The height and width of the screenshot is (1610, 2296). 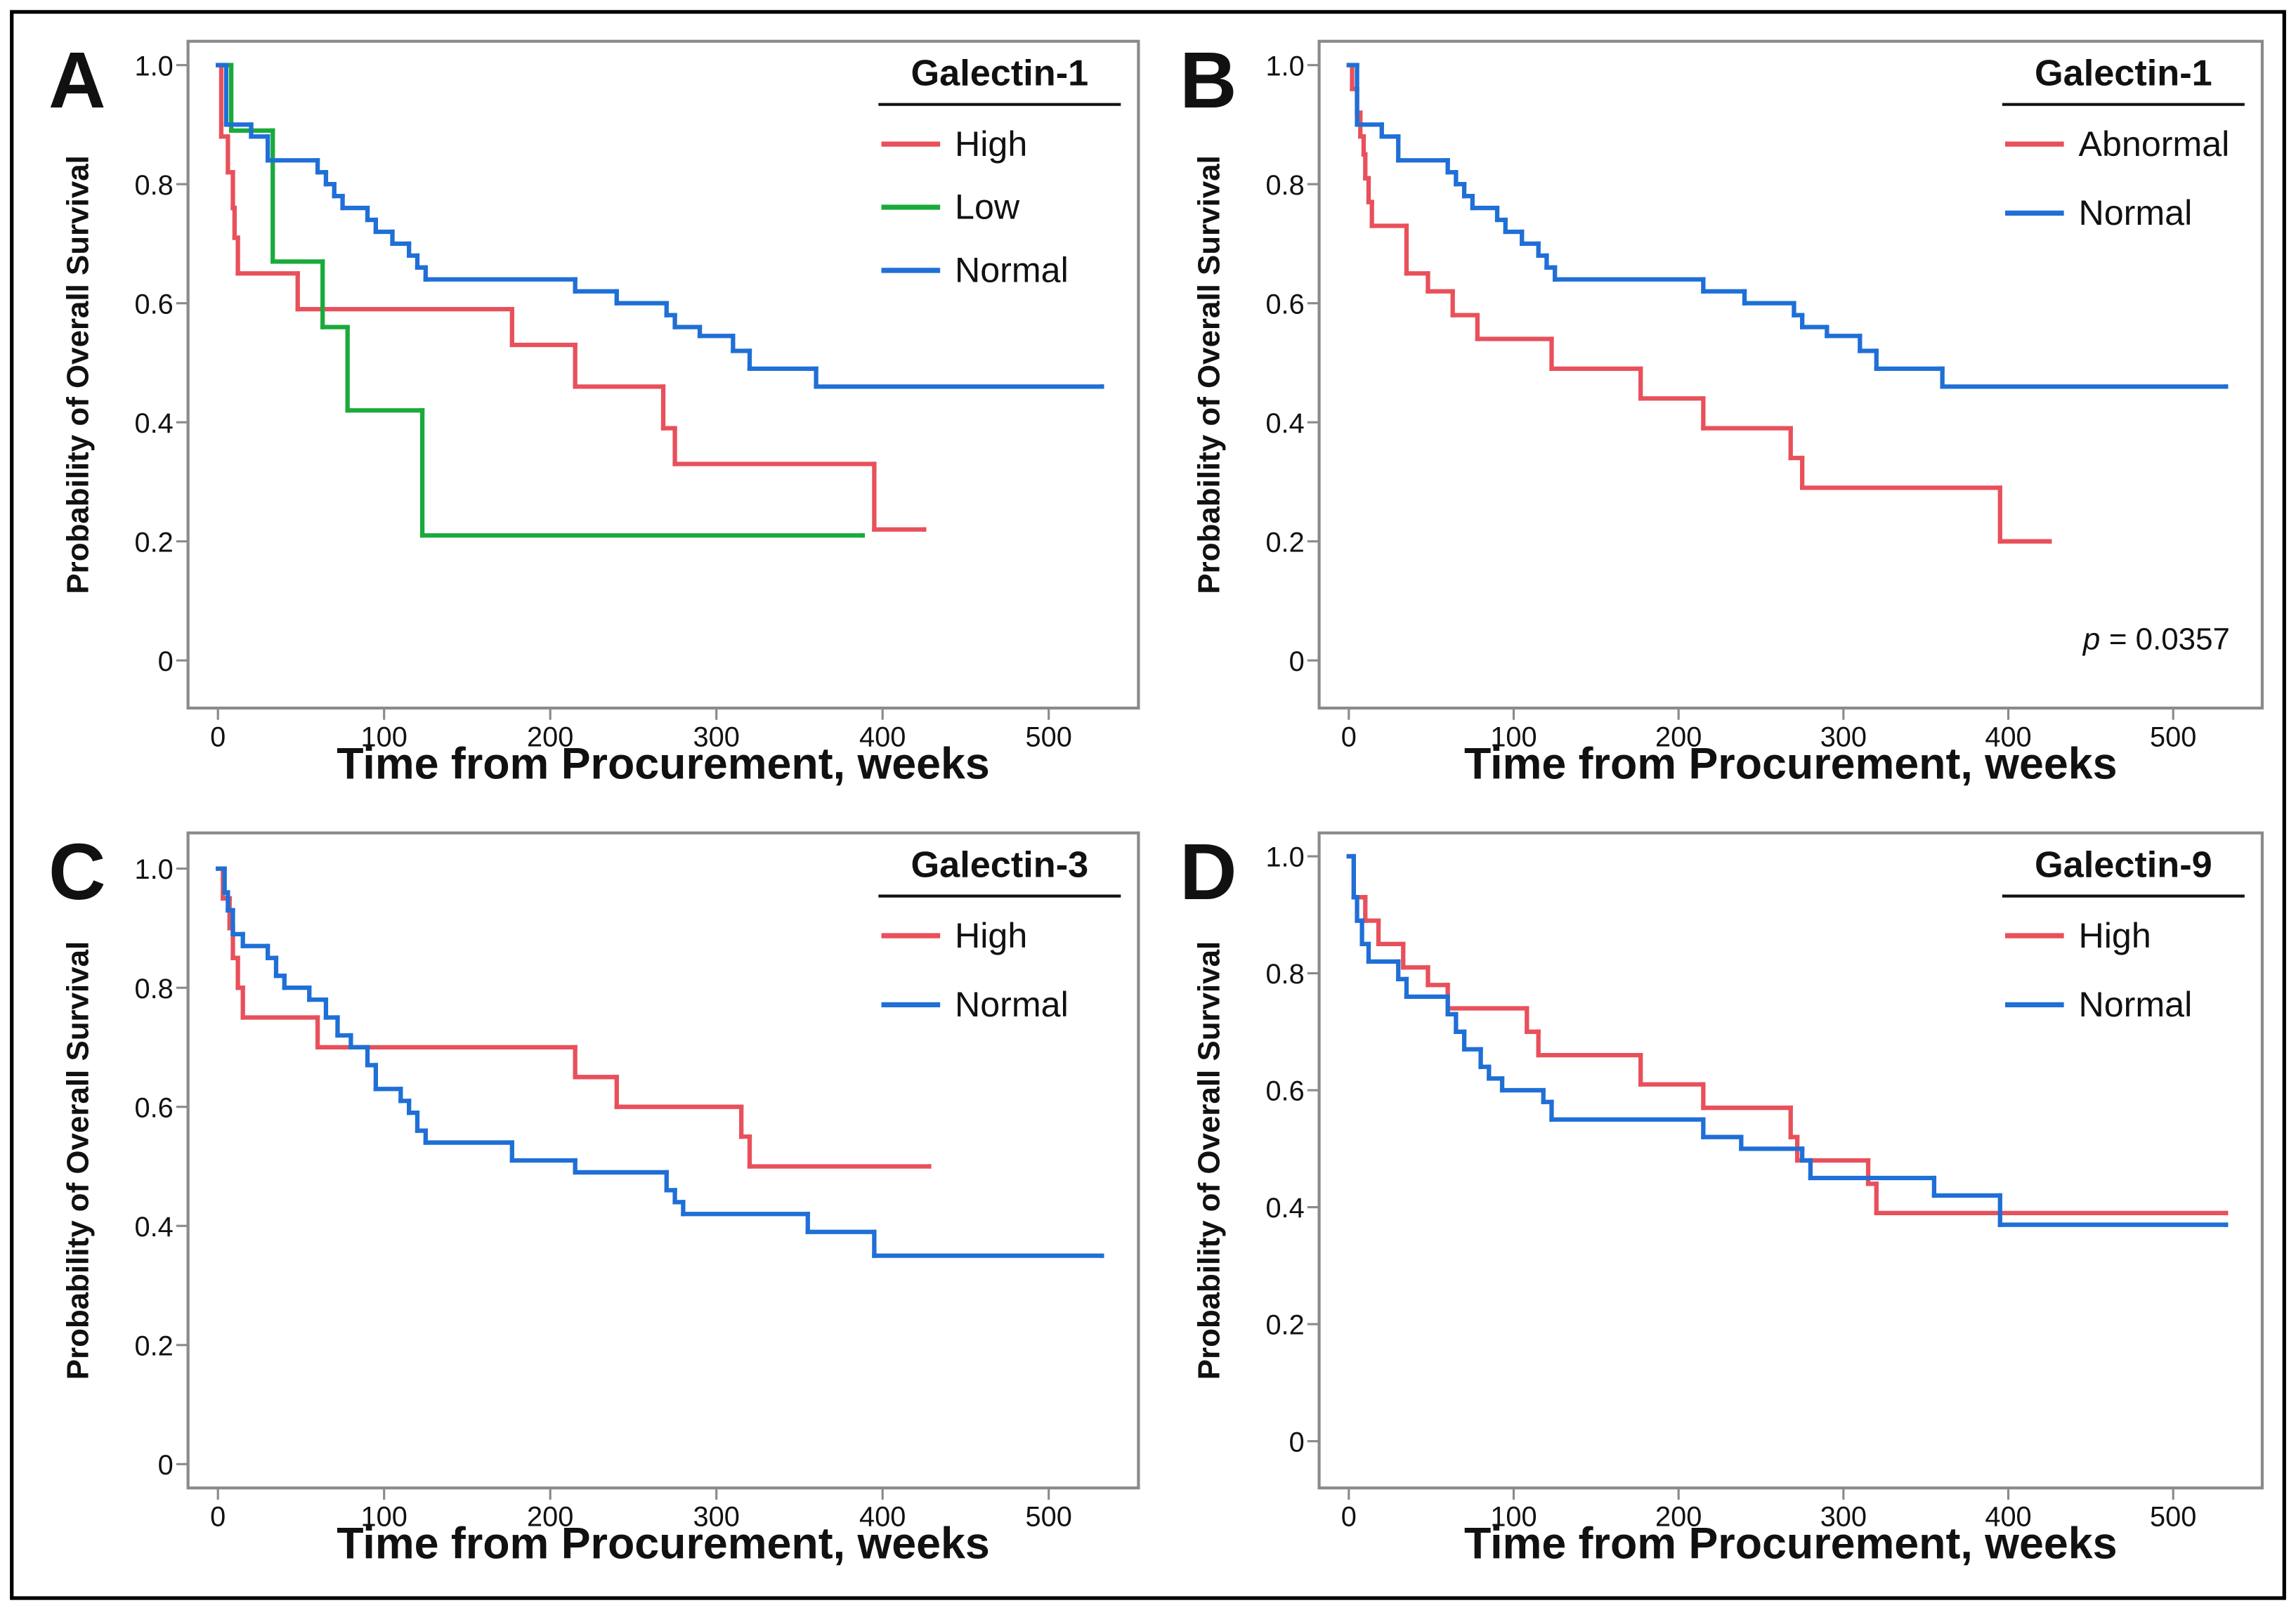 I want to click on panel-label: B, so click(x=1208, y=80).